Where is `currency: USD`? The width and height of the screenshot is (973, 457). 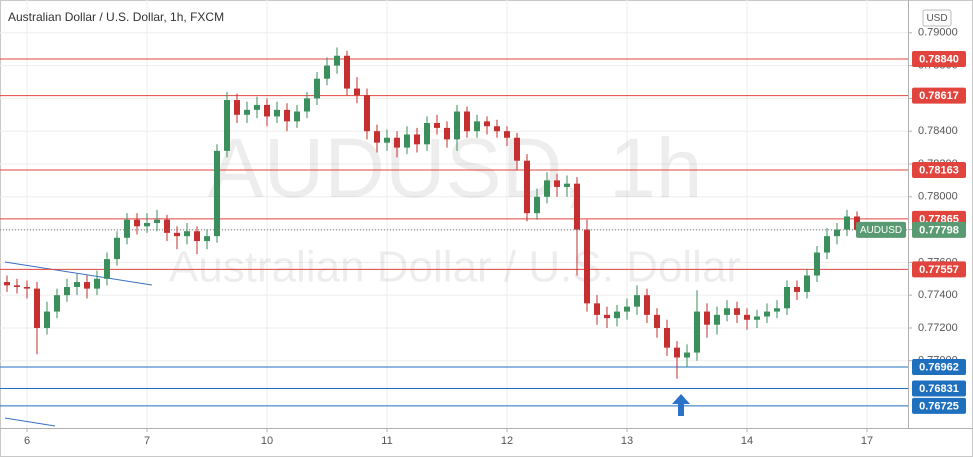
currency: USD is located at coordinates (936, 18).